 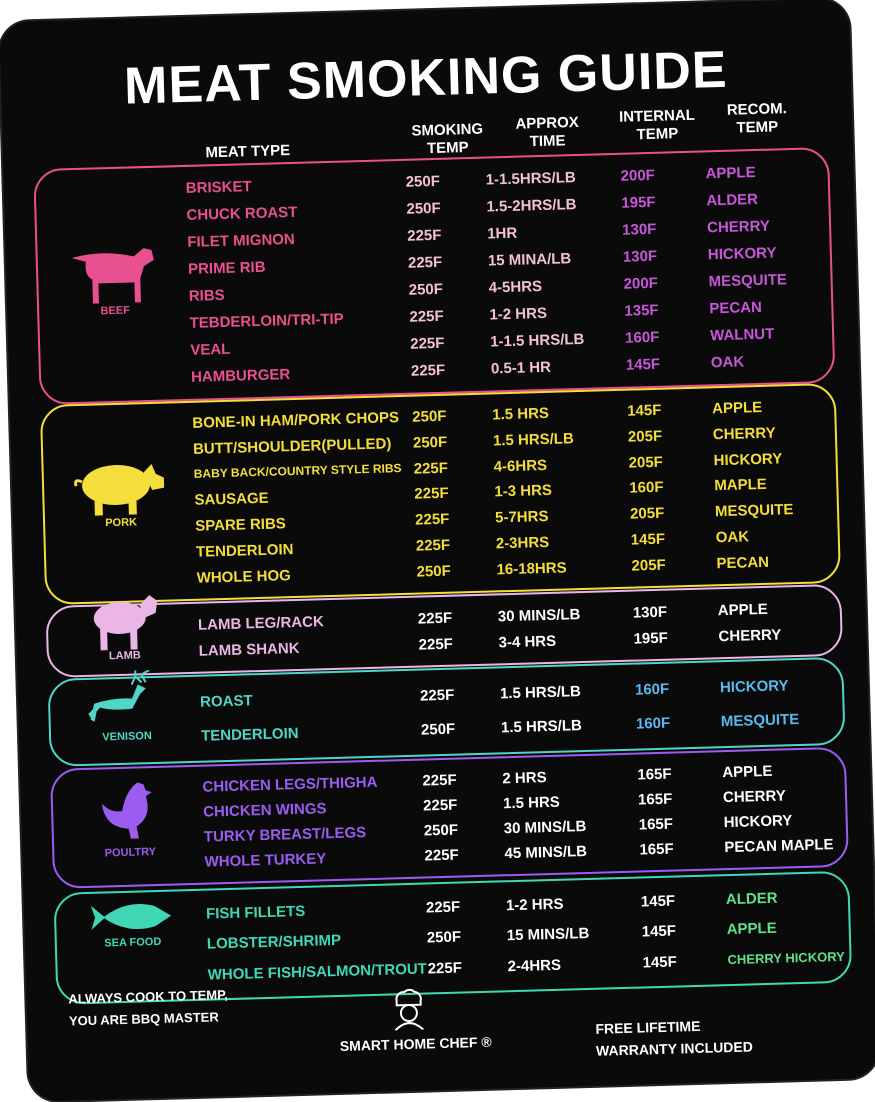 What do you see at coordinates (120, 484) in the screenshot?
I see `pig-icon` at bounding box center [120, 484].